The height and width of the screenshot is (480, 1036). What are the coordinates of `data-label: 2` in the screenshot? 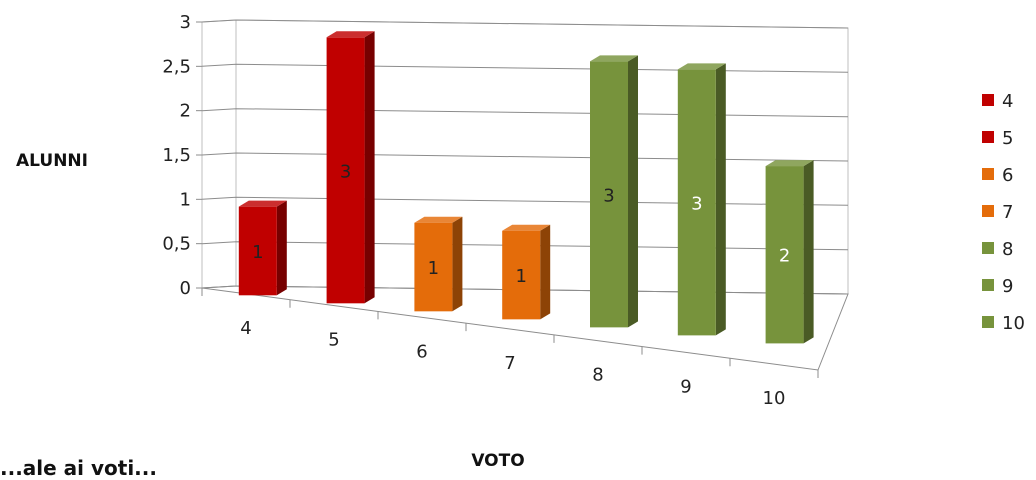 It's located at (784, 256).